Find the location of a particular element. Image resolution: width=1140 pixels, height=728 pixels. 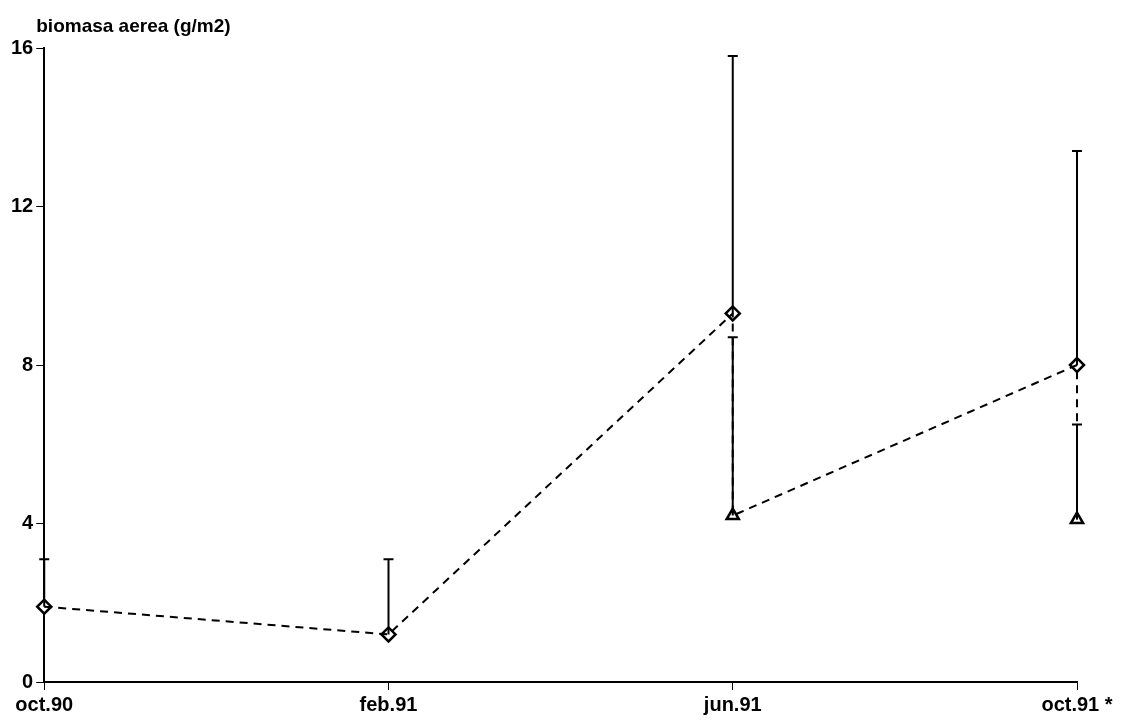

y-tick-label: 4 is located at coordinates (28, 522).